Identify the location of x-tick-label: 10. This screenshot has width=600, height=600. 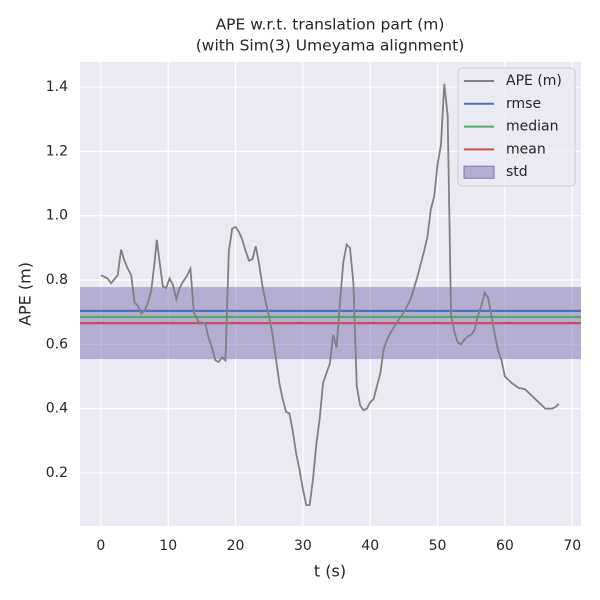
(168, 546).